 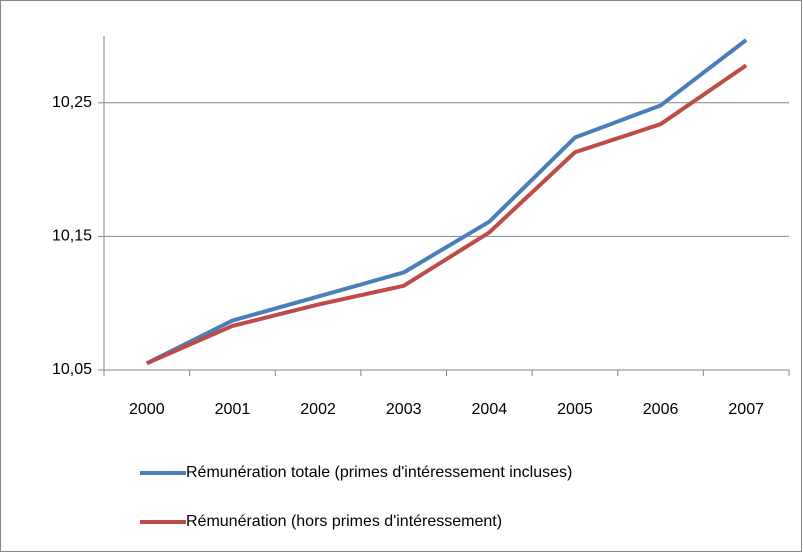 I want to click on x-tick-label: 2005, so click(x=575, y=409).